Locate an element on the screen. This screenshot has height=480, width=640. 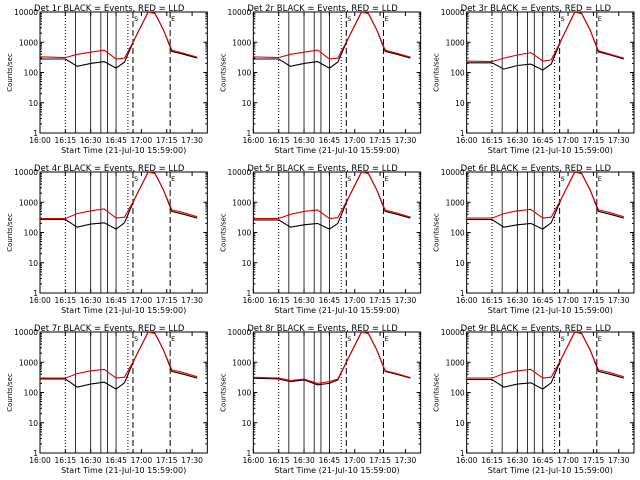
chart-title: Det 1r BLACK = Events, RED = LLD is located at coordinates (109, 9).